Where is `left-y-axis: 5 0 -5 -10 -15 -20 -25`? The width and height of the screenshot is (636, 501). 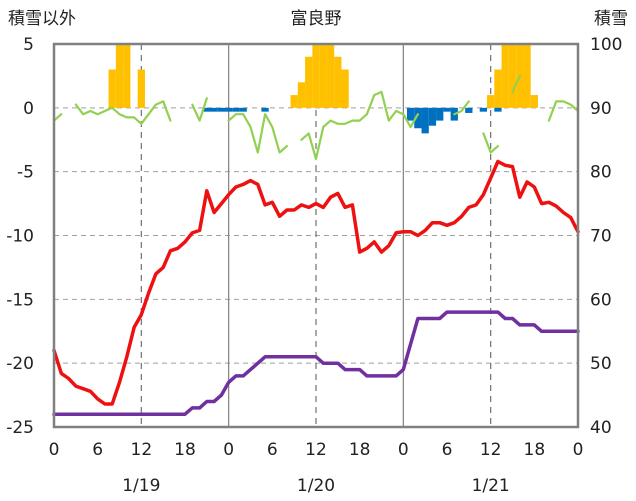 left-y-axis: 5 0 -5 -10 -15 -20 -25 is located at coordinates (20, 236).